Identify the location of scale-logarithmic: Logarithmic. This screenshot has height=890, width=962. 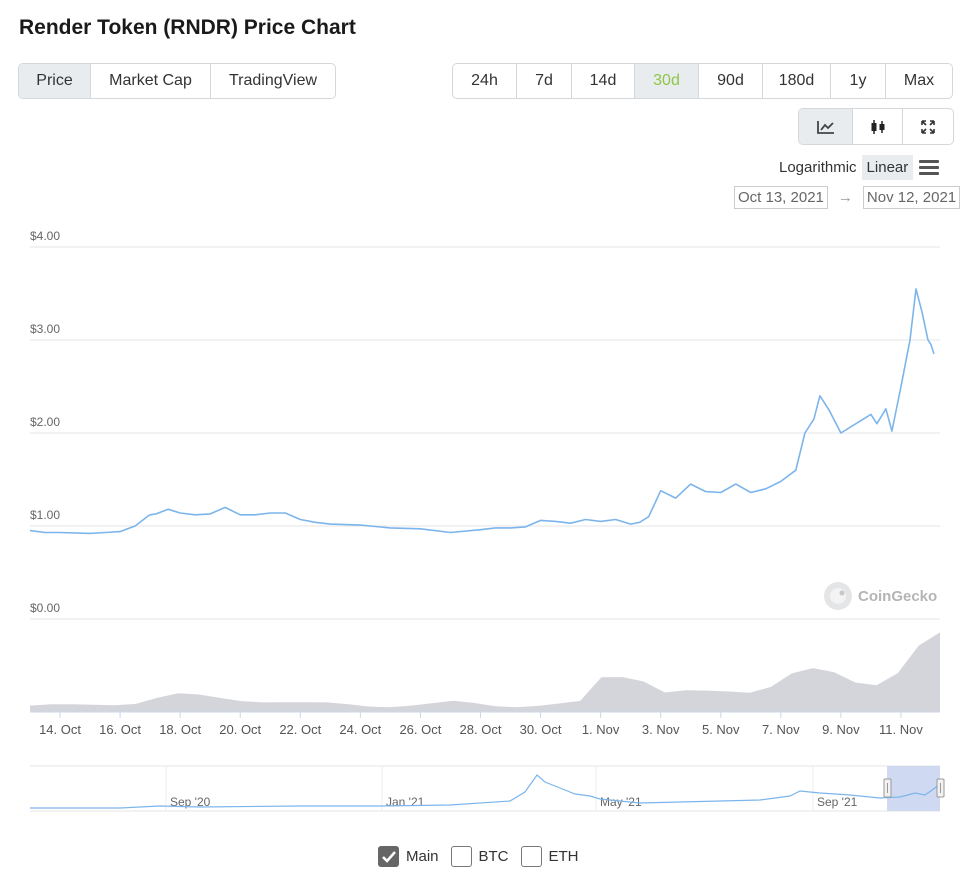
(818, 167).